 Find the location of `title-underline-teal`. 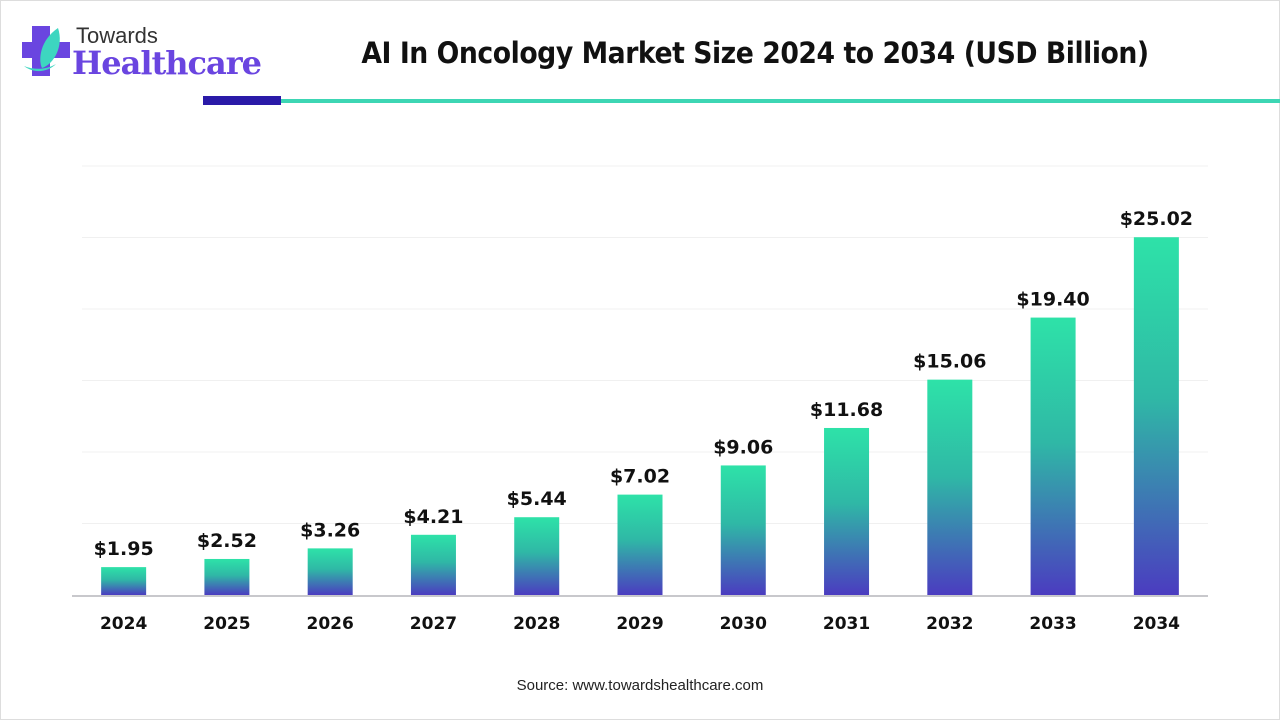

title-underline-teal is located at coordinates (780, 101).